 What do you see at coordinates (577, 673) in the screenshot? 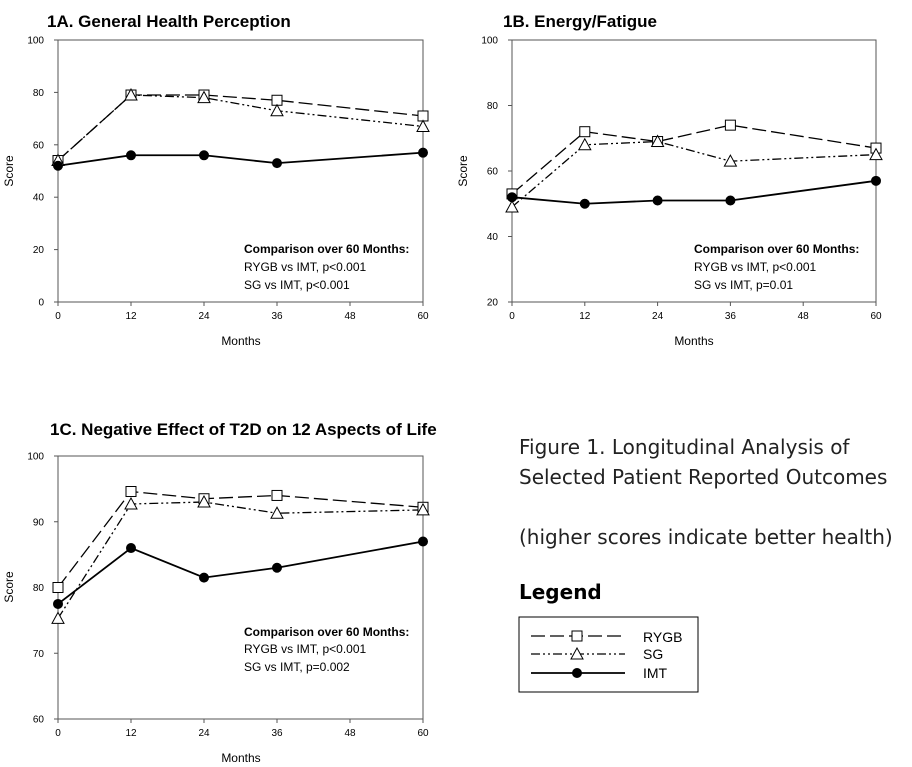
I see `legend-marker-imt` at bounding box center [577, 673].